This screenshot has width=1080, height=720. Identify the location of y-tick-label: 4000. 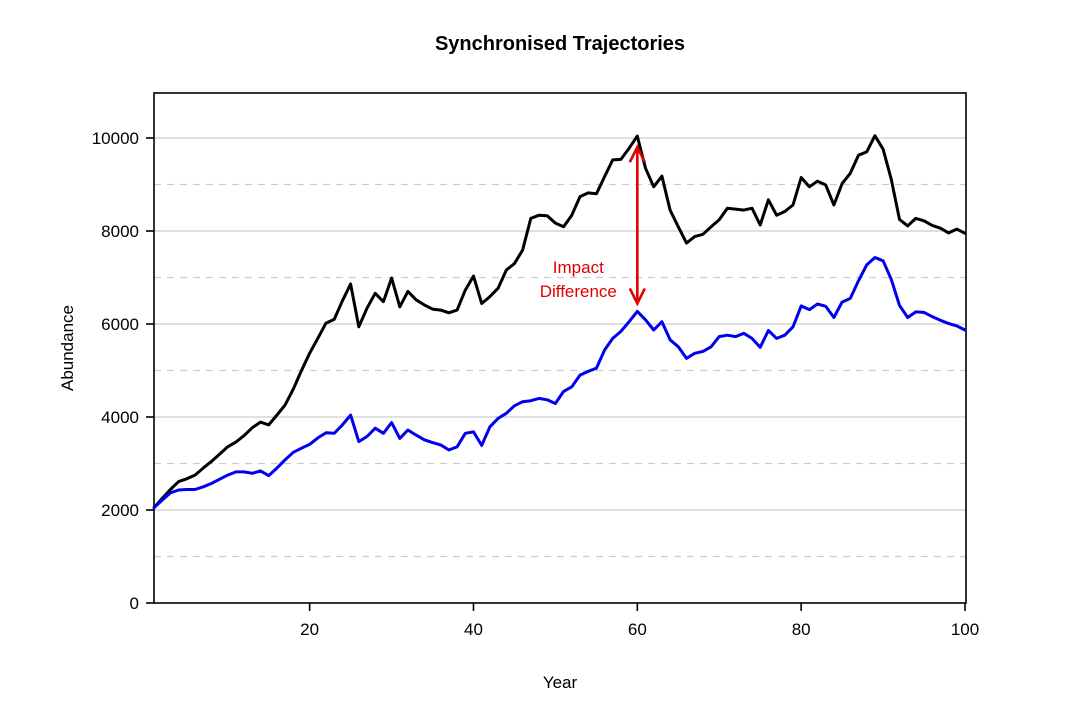
(120, 417).